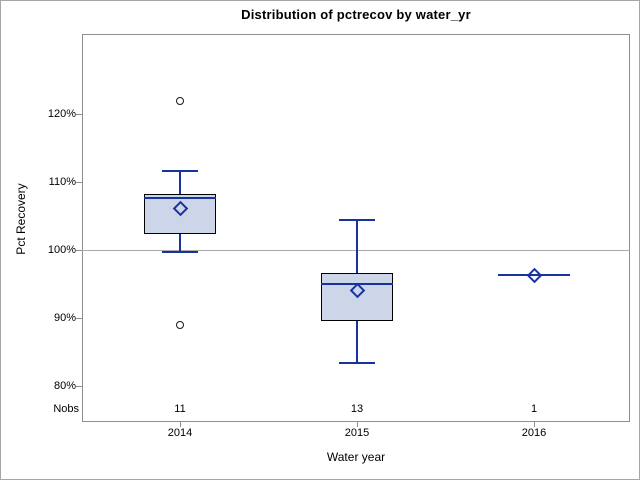  Describe the element at coordinates (64, 385) in the screenshot. I see `y-tick-label: 80%` at that location.